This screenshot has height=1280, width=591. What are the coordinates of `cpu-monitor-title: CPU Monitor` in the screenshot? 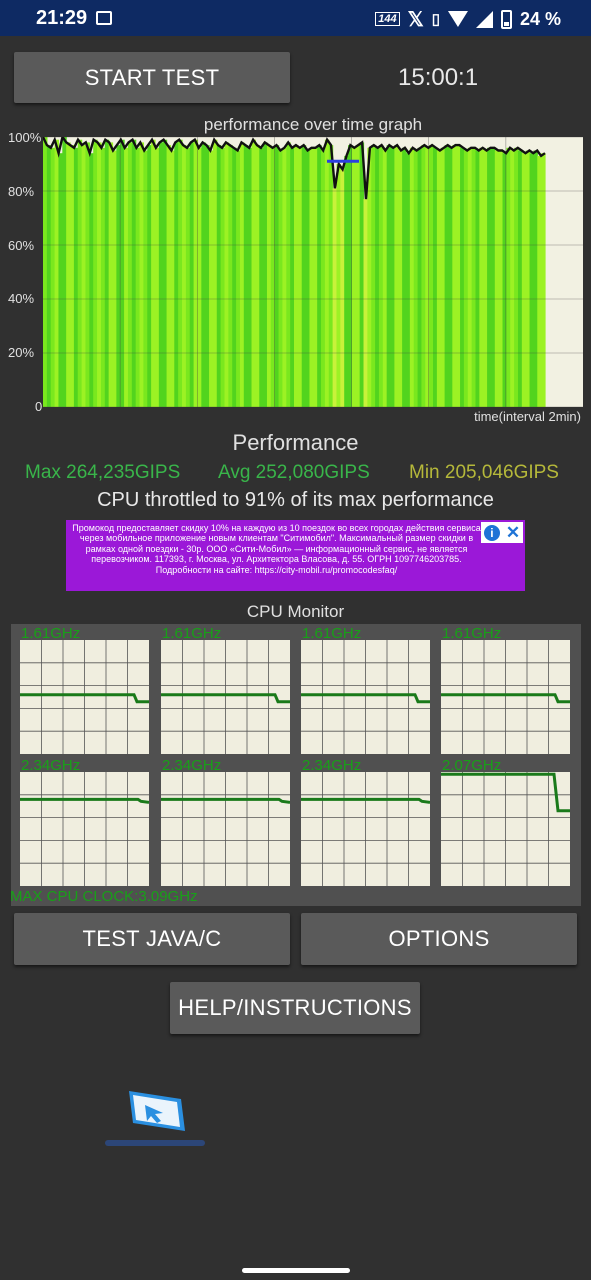 It's located at (295, 611).